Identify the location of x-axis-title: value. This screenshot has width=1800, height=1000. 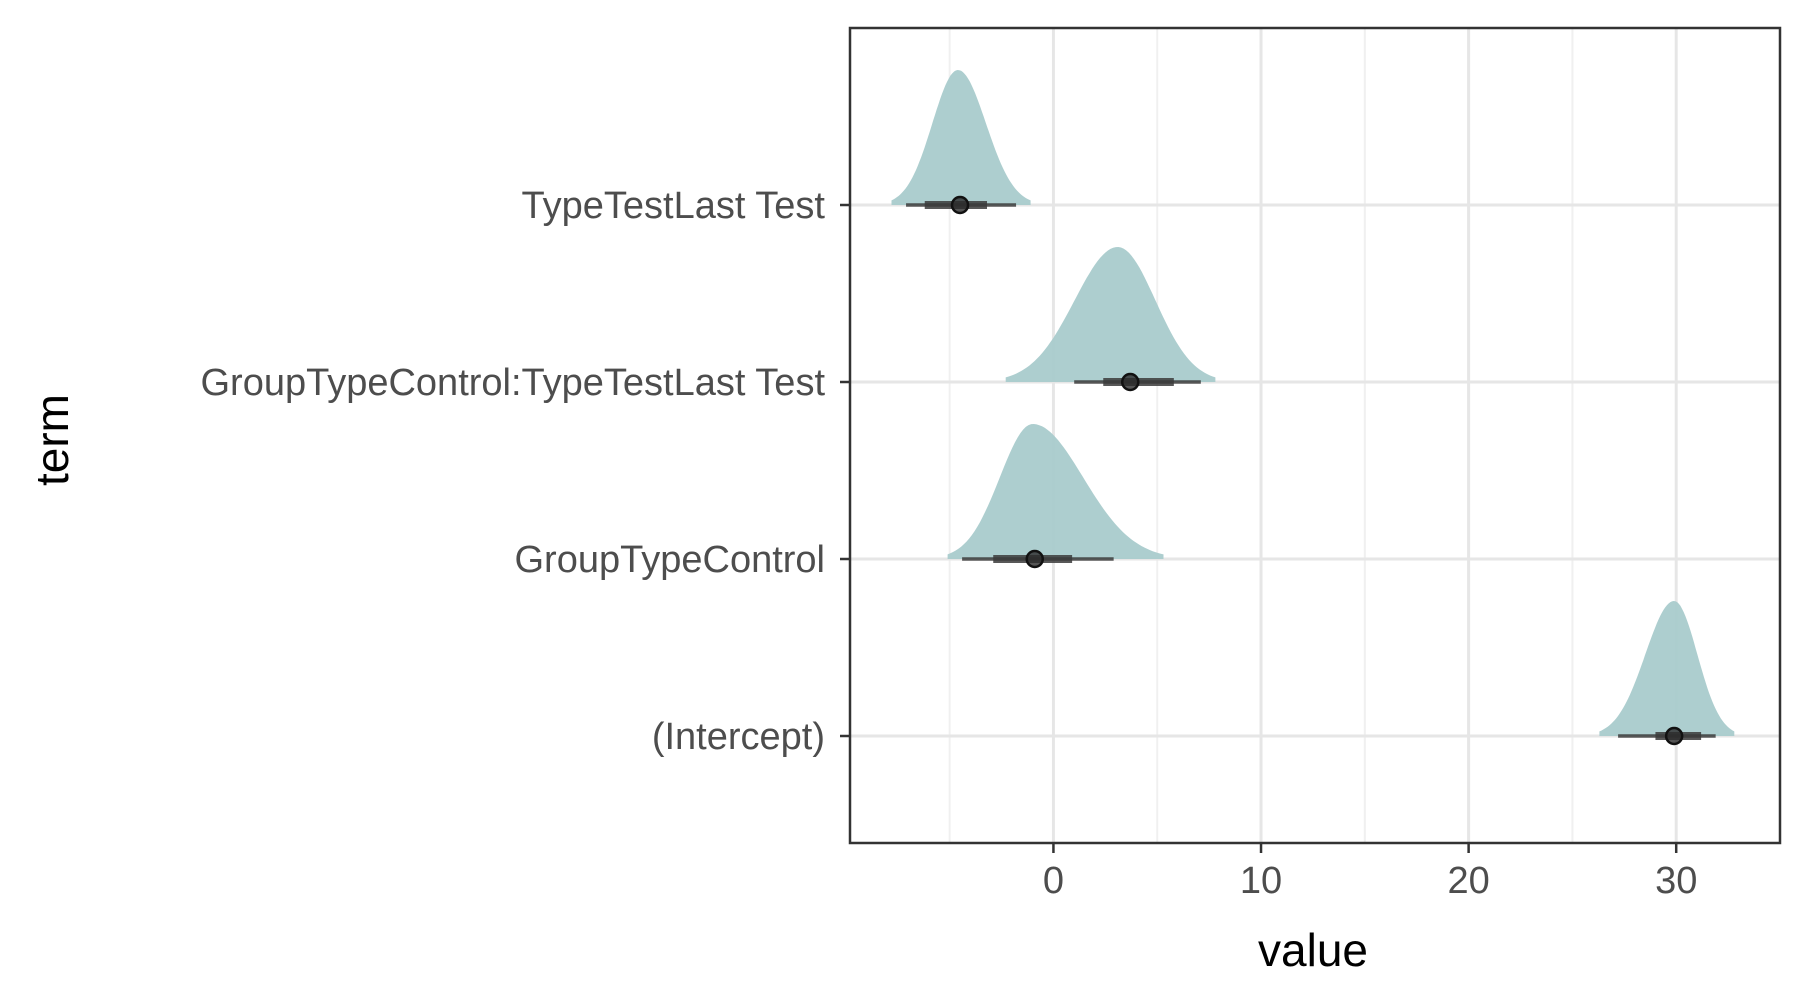
(1313, 950).